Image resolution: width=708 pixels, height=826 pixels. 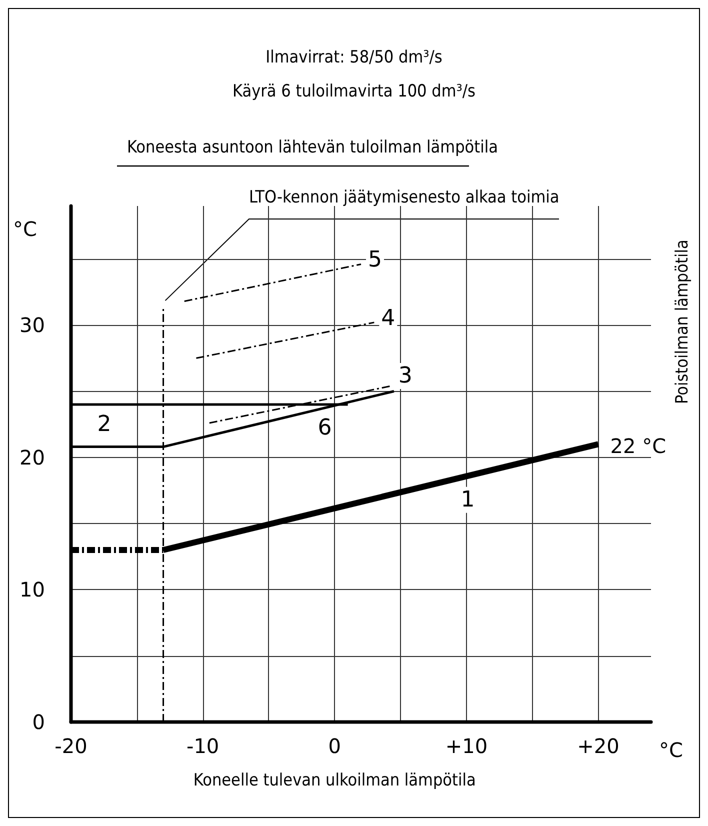 I want to click on y-axis-title: Koneesta asuntoon lähtevän tuloilman lämpötila, so click(x=312, y=148).